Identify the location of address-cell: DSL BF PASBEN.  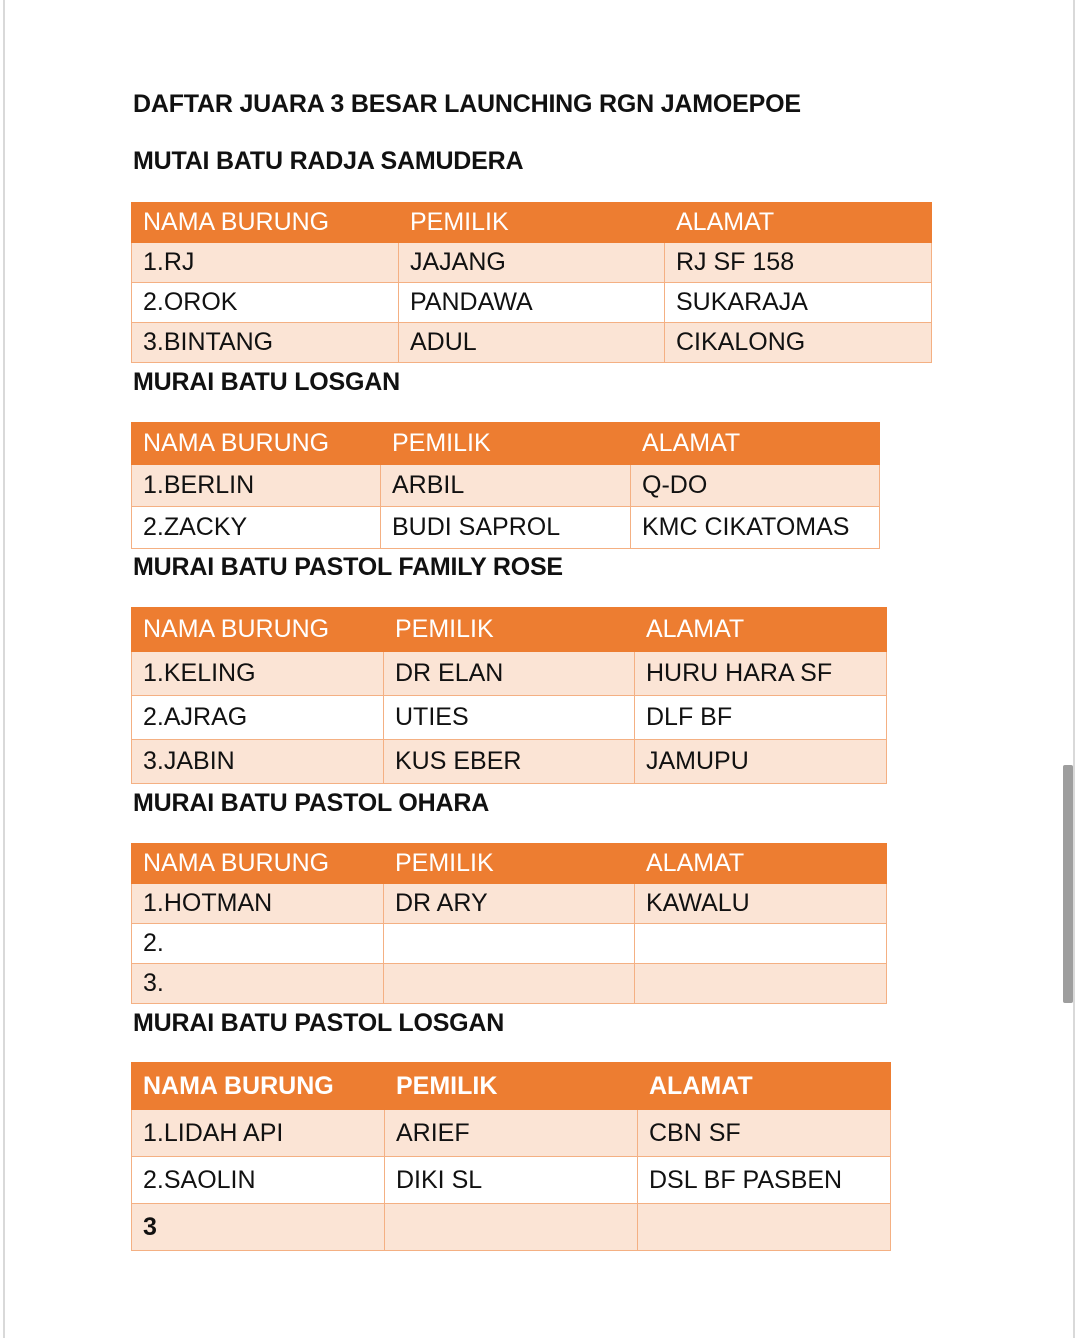
(764, 1180).